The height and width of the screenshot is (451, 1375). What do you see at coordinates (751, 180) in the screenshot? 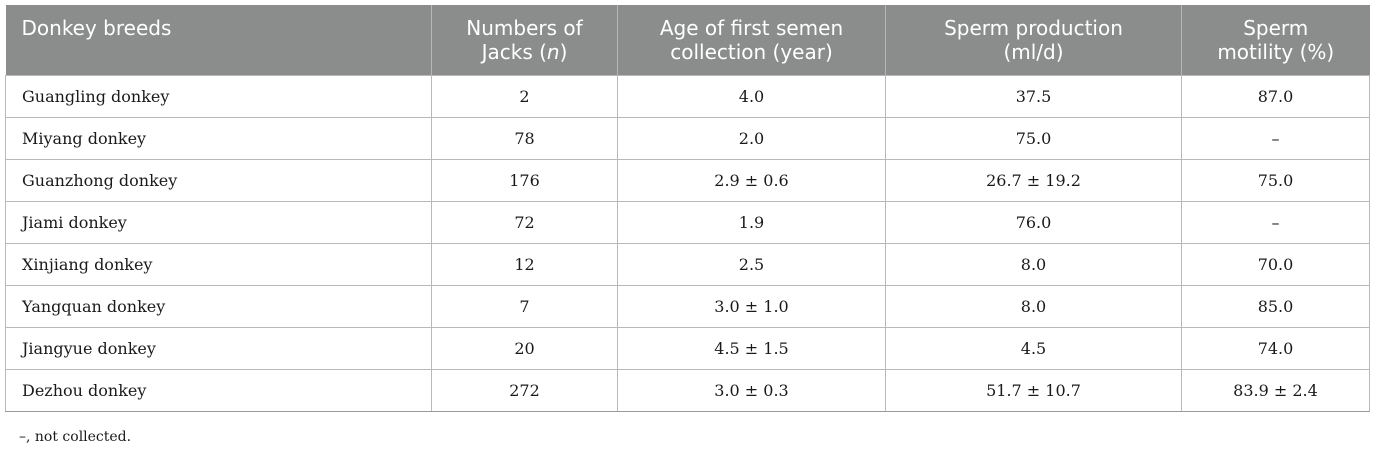
I see `cell-age: 2.9 ± 0.6` at bounding box center [751, 180].